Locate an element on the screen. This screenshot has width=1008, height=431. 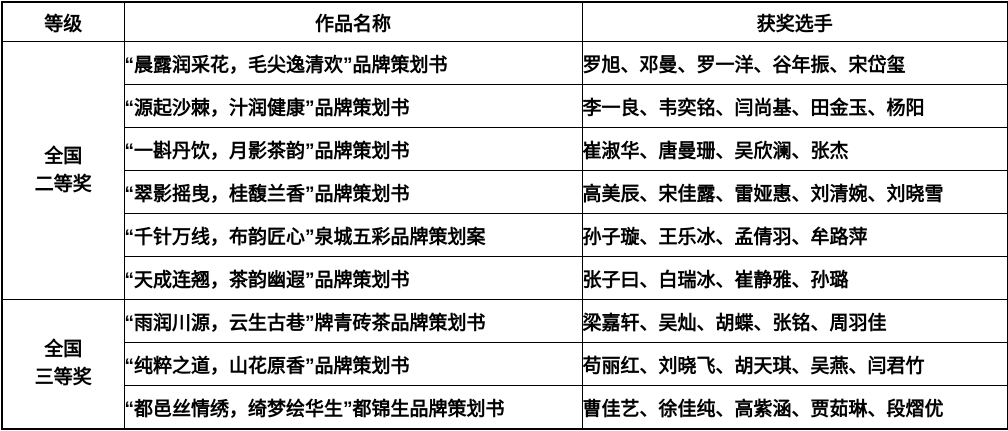
table-row: “翠影摇曳，桂馥兰香”品牌策划书 高美辰、宋佳露、雷娅惠、刘清婉、刘晓雪 is located at coordinates (505, 192).